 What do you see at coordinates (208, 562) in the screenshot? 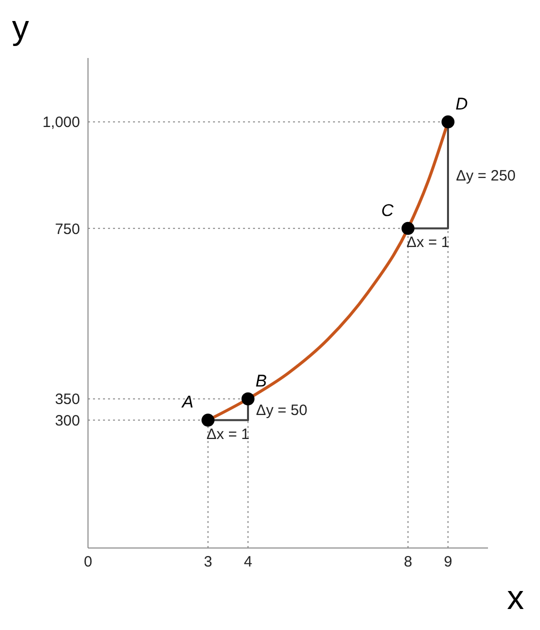
I see `x-tick-label: 3` at bounding box center [208, 562].